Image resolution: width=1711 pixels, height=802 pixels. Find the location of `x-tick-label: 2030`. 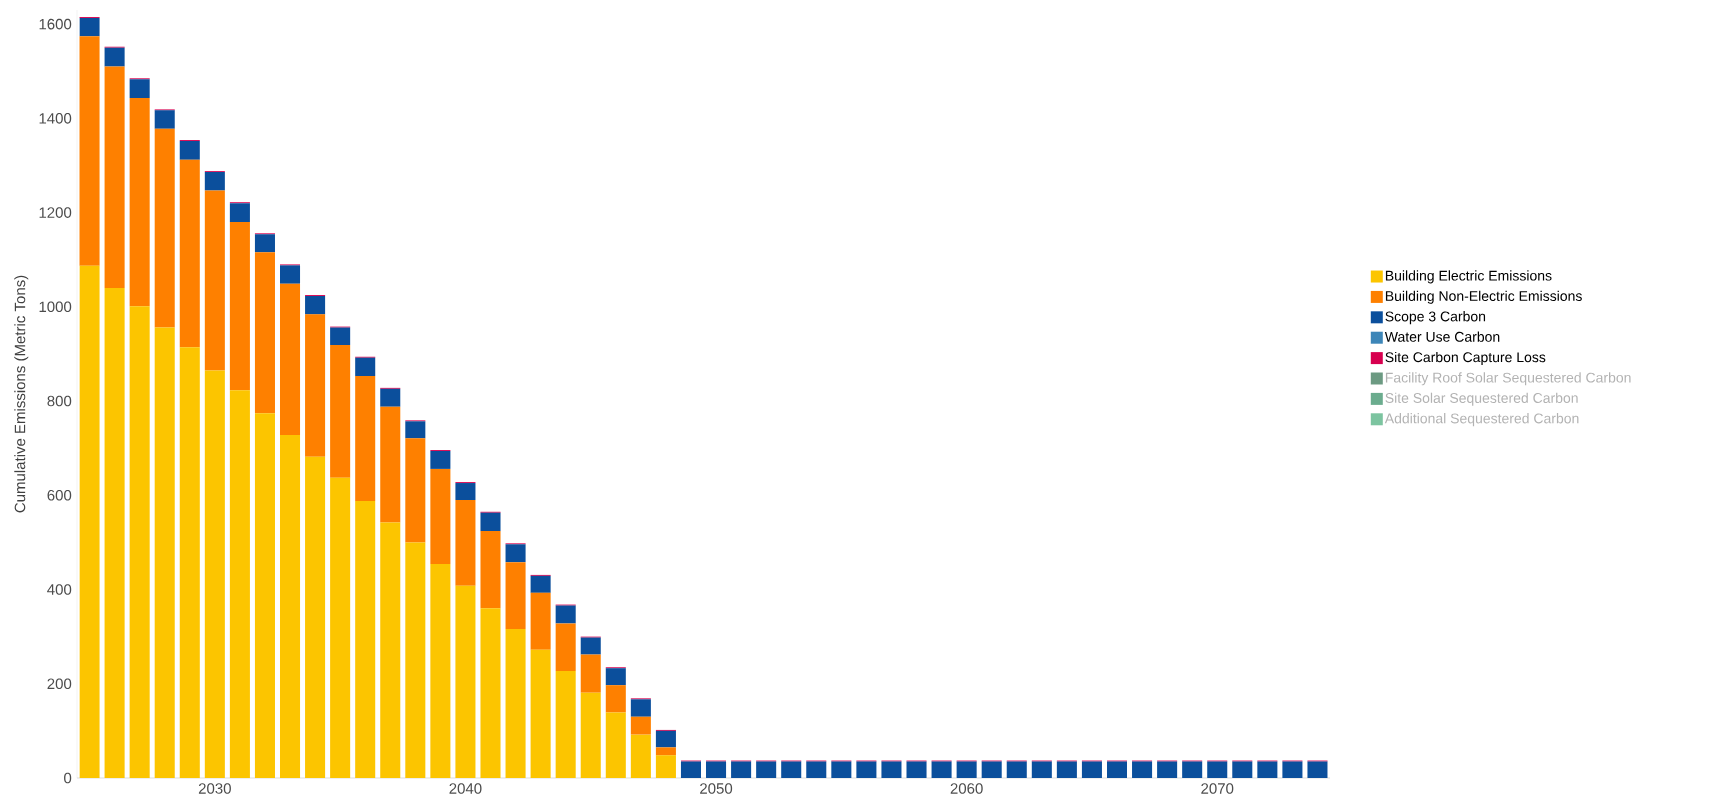

x-tick-label: 2030 is located at coordinates (214, 788).